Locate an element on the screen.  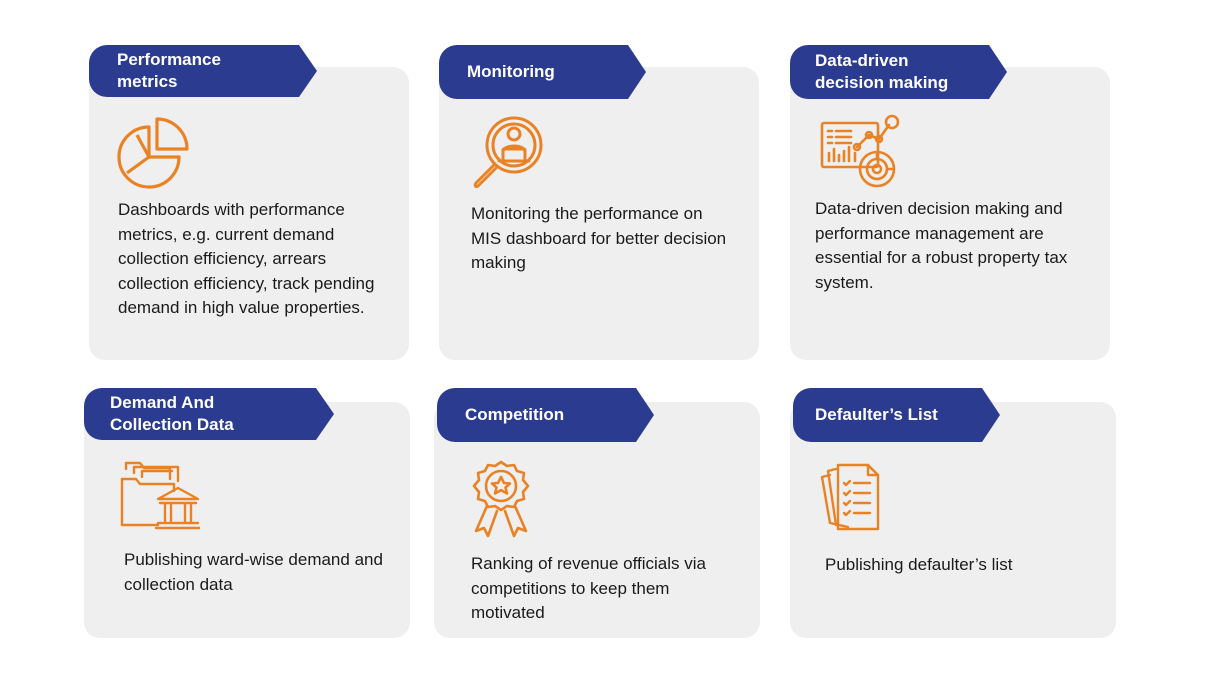
card-title-tag: Demand And Collection Data is located at coordinates (209, 414).